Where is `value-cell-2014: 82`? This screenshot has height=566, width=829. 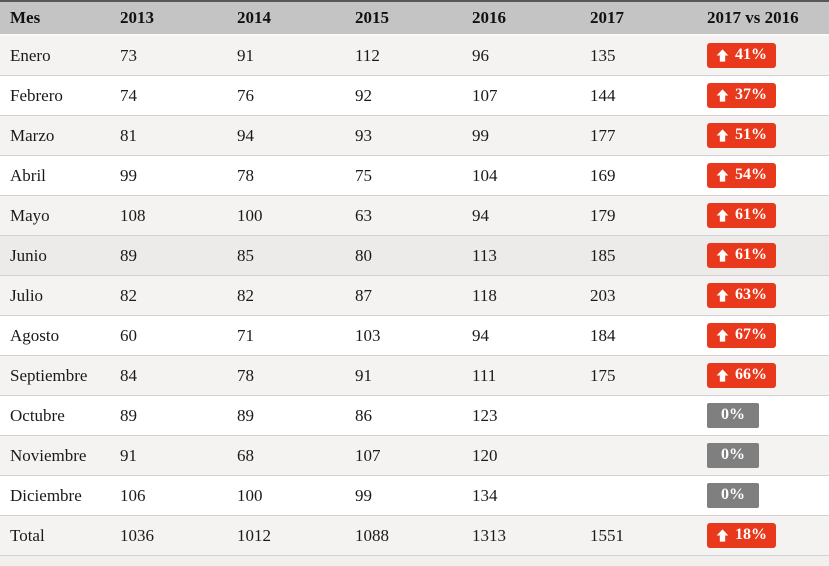
value-cell-2014: 82 is located at coordinates (286, 295).